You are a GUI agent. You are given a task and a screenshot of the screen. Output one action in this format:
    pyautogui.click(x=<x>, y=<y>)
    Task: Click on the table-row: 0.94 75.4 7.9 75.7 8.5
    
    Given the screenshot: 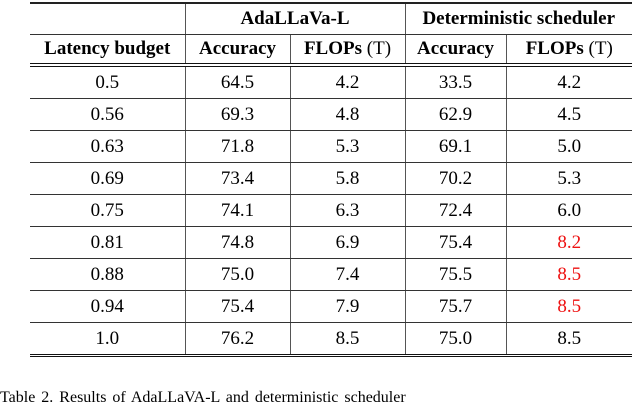 What is the action you would take?
    pyautogui.click(x=331, y=306)
    